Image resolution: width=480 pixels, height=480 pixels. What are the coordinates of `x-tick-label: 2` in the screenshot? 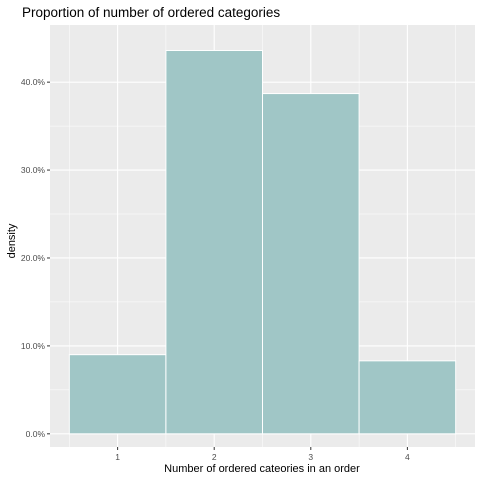 It's located at (214, 457).